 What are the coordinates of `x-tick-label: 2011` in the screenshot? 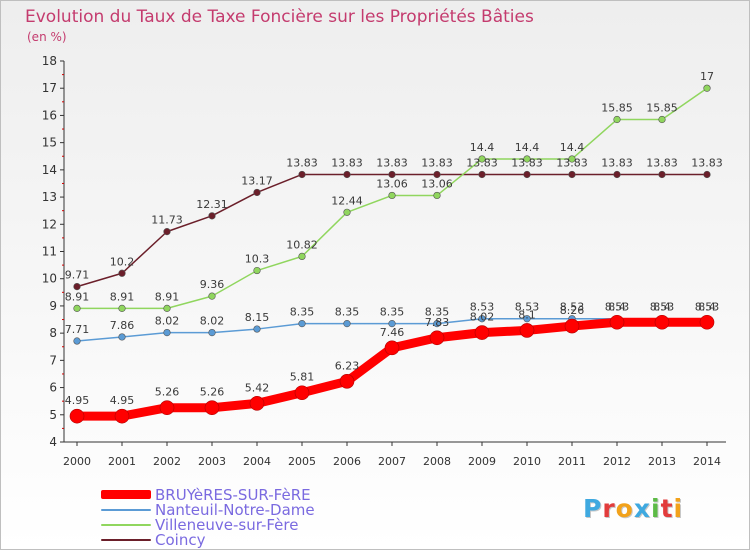 It's located at (572, 461).